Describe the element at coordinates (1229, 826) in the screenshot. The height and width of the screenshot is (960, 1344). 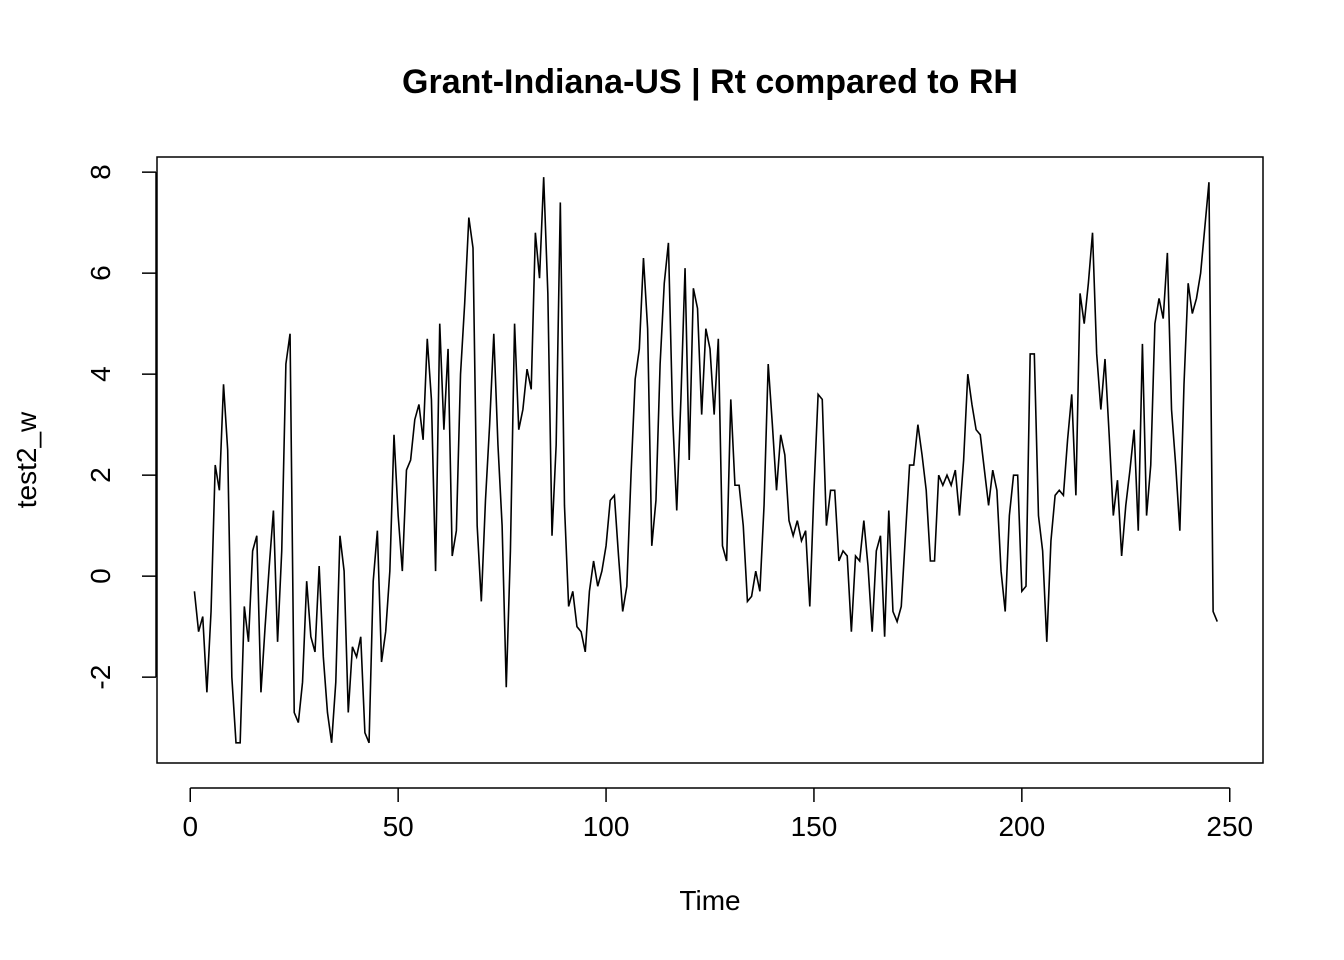
I see `x-tick-label: 250` at that location.